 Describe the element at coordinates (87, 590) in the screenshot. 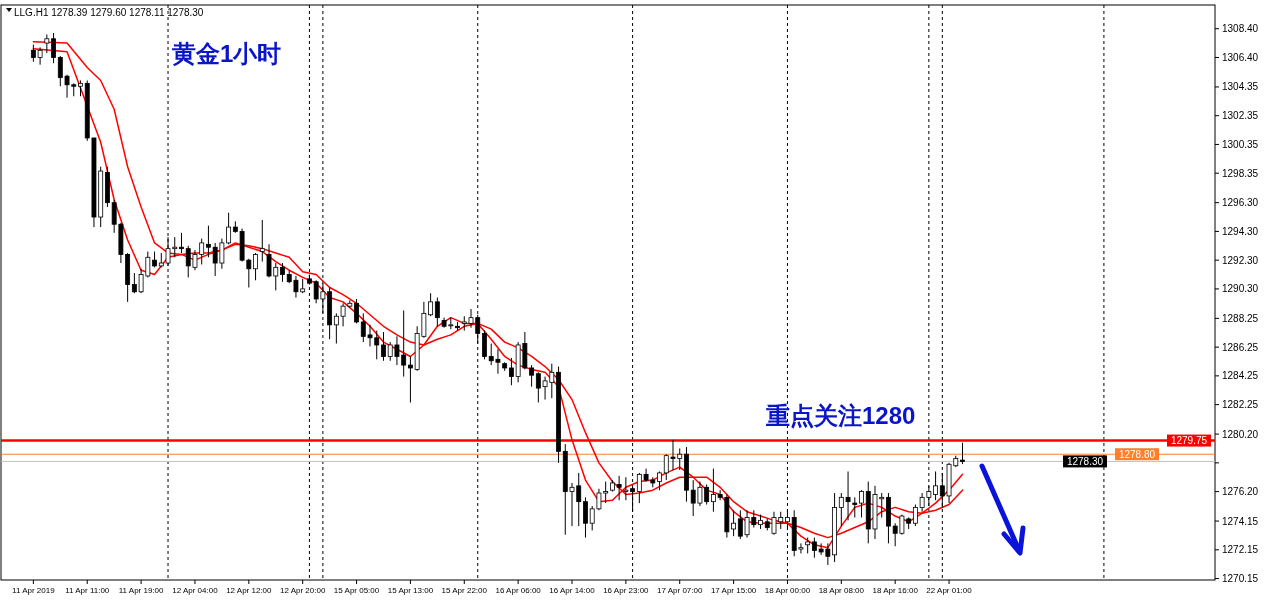

I see `x-tick-label: 11 Apr 11:00` at that location.